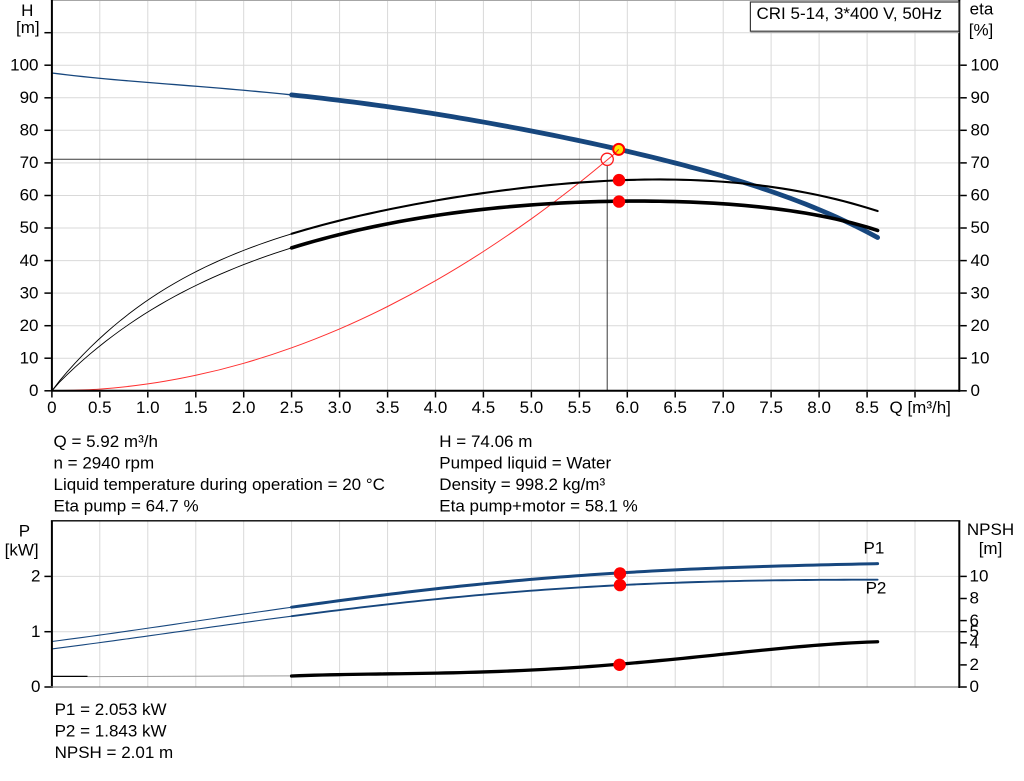  What do you see at coordinates (990, 529) in the screenshot?
I see `svg-text: NPSH` at bounding box center [990, 529].